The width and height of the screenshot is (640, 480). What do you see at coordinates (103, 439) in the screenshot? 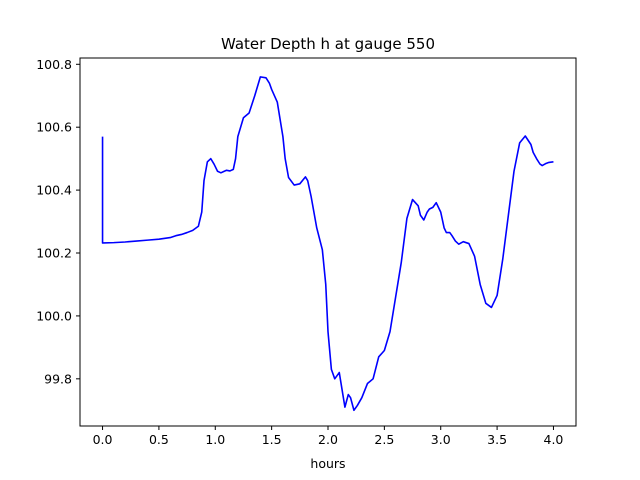
I see `x-tick-label: 0.0` at bounding box center [103, 439].